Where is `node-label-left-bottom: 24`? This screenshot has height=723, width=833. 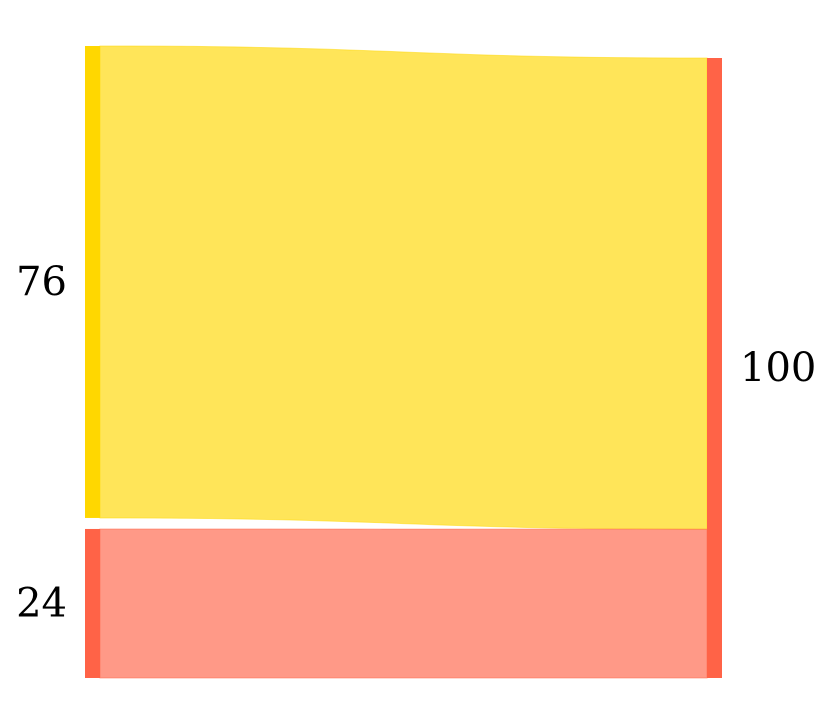 node-label-left-bottom: 24 is located at coordinates (41, 603).